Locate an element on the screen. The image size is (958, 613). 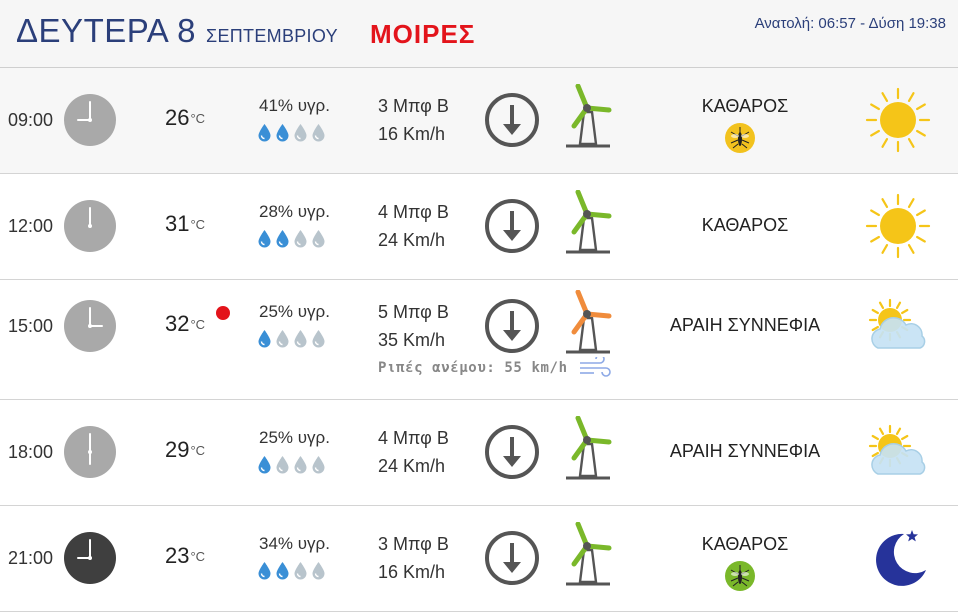
wind-beaufort: 5 Μπφ Β is located at coordinates (413, 312).